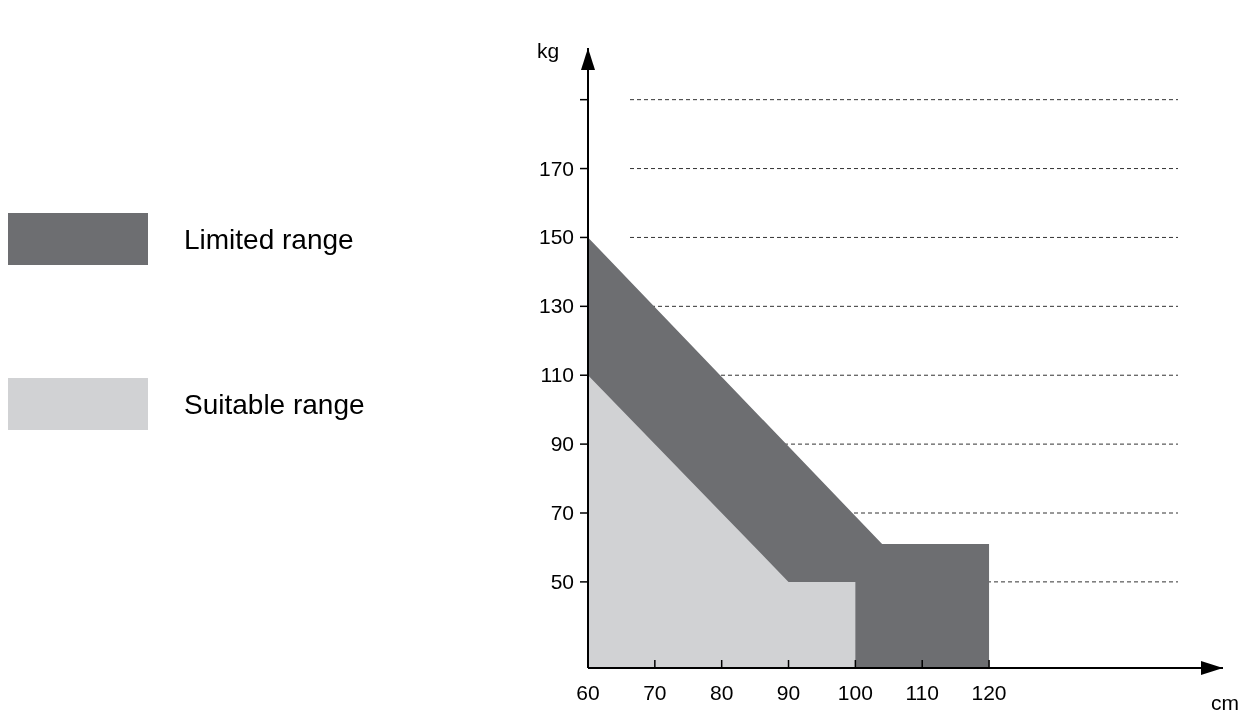 The width and height of the screenshot is (1246, 719). I want to click on y-tick-label: 150, so click(556, 237).